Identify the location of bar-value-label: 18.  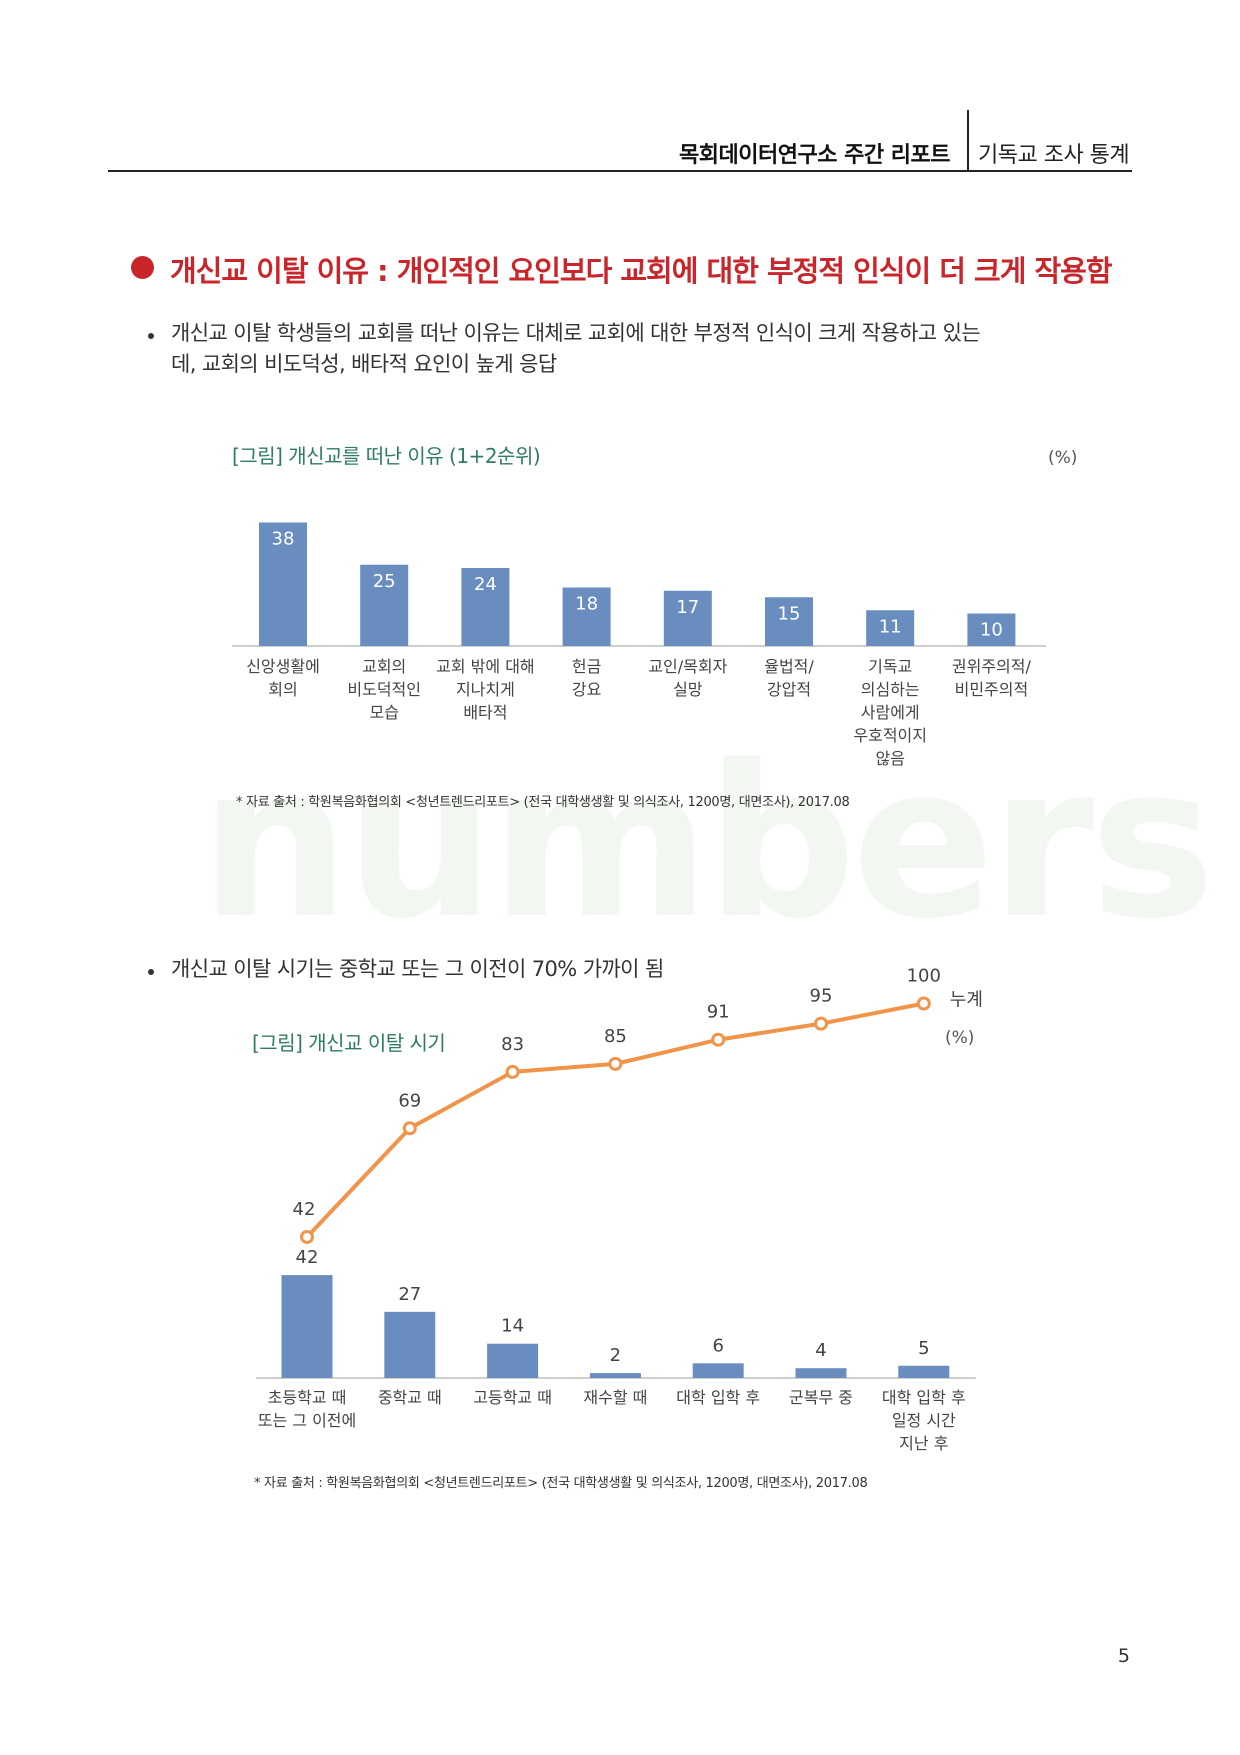
(586, 604).